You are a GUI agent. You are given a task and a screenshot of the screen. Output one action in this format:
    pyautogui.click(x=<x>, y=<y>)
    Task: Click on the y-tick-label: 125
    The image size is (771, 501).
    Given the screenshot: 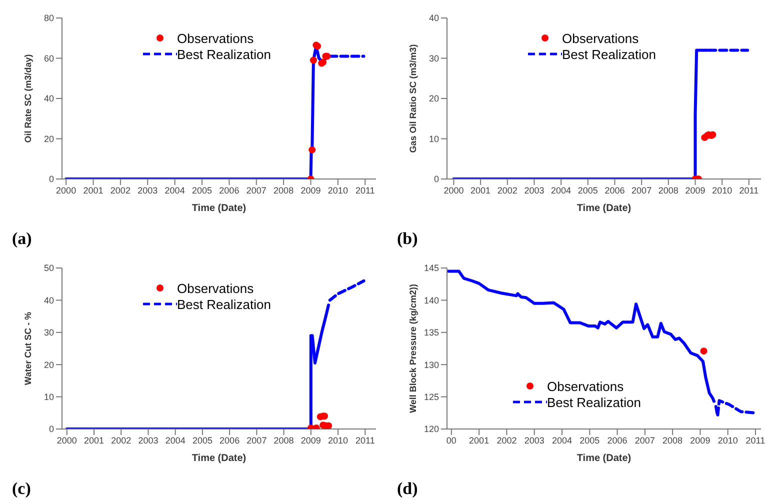 What is the action you would take?
    pyautogui.click(x=431, y=397)
    